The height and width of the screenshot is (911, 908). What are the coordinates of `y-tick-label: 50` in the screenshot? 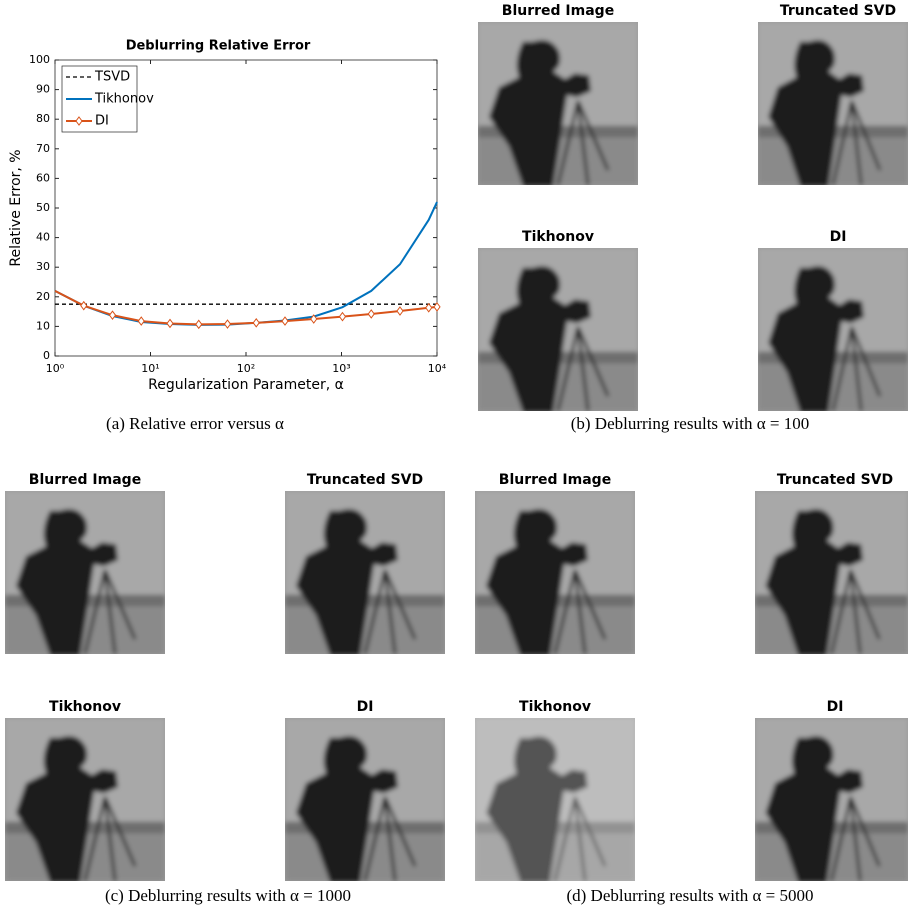 It's located at (43, 207).